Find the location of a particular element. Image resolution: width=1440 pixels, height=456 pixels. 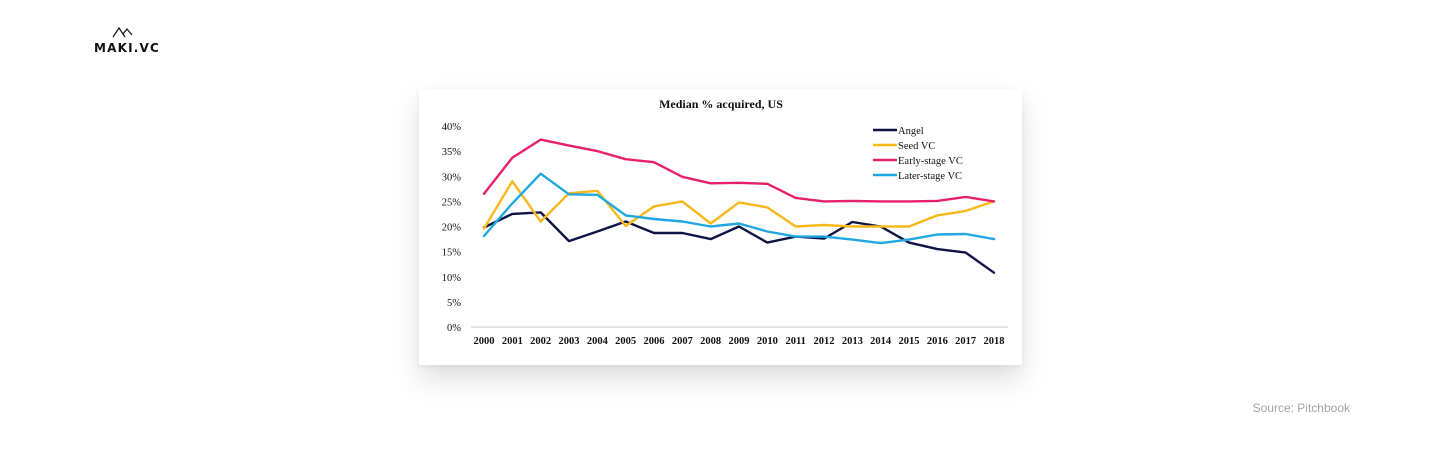

x-tick-label: 2008 is located at coordinates (710, 341).